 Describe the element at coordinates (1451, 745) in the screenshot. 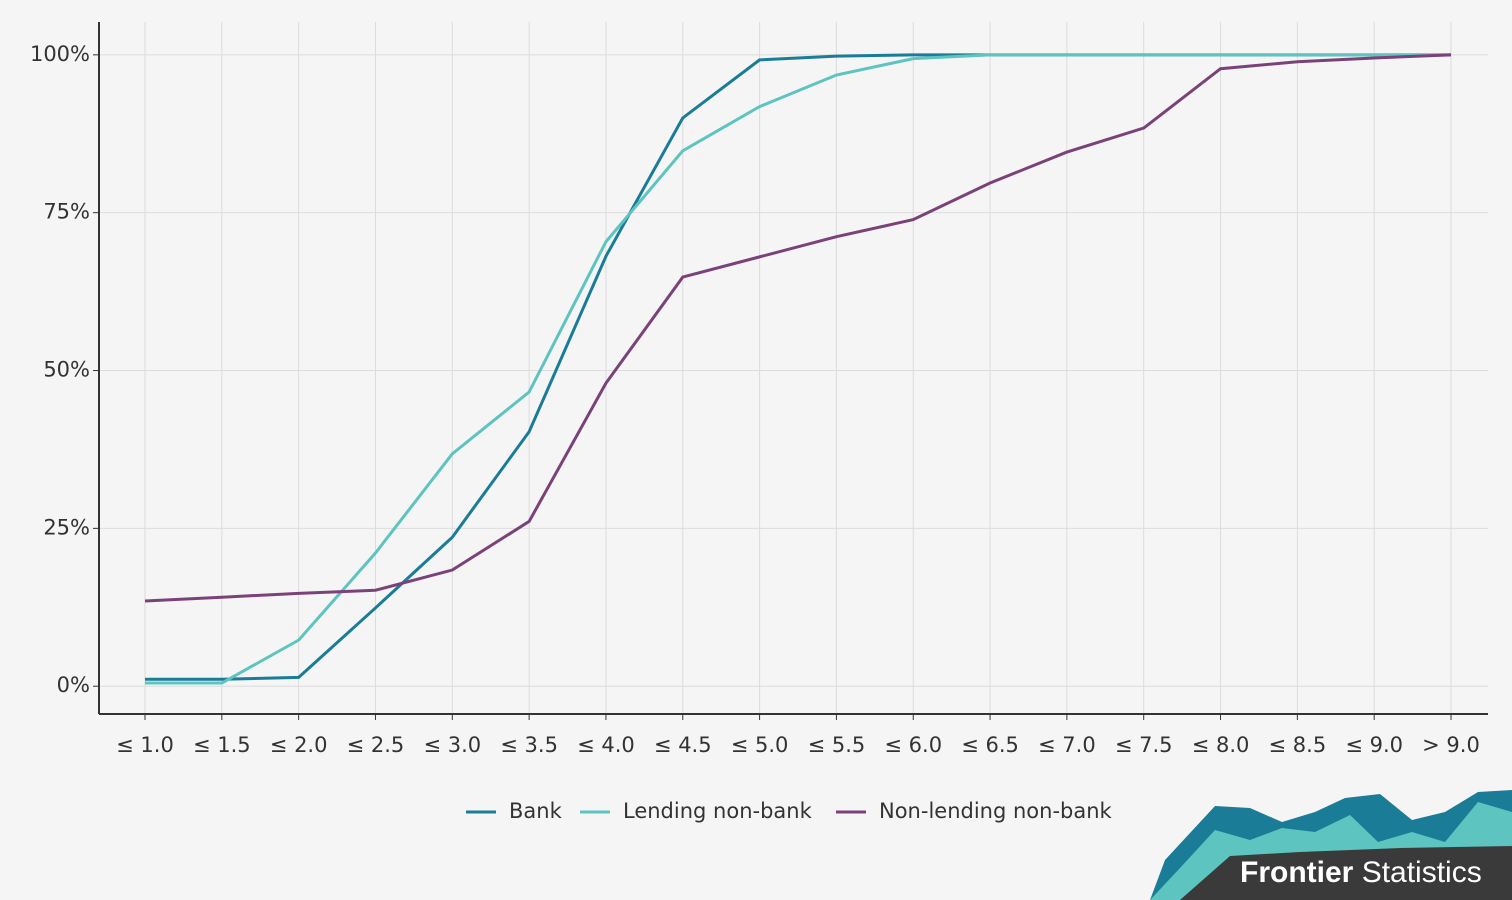

I see `x-tick-label: > 9.0` at that location.